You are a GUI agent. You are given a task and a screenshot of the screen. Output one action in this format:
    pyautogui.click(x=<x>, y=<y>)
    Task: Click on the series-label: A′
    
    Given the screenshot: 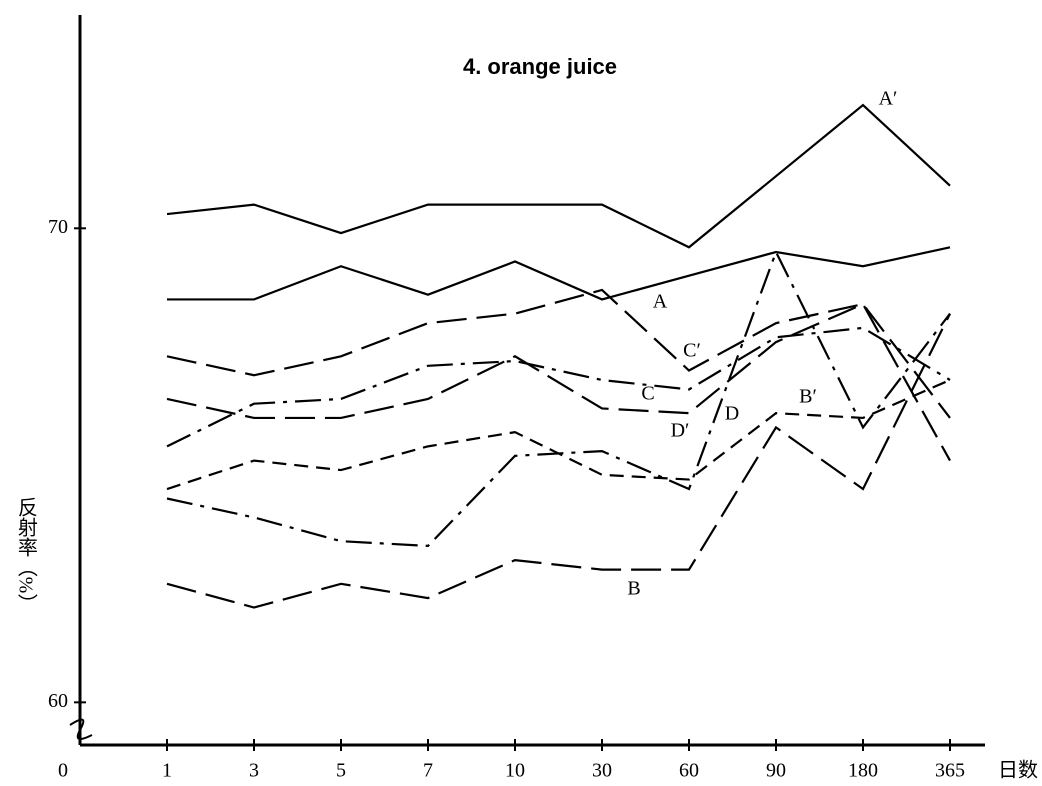 What is the action you would take?
    pyautogui.click(x=888, y=99)
    